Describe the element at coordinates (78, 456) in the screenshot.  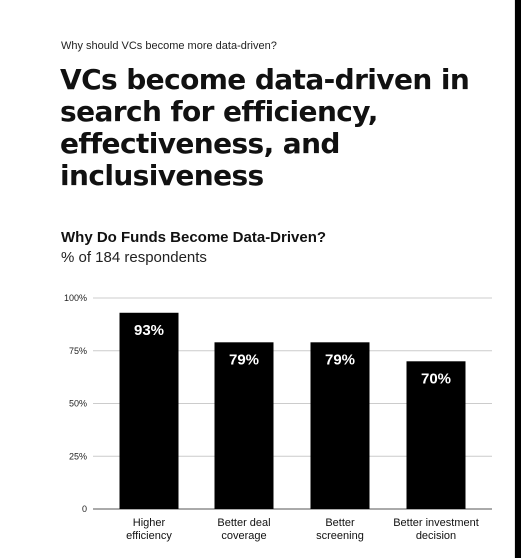
I see `y-tick-label: 25%` at that location.